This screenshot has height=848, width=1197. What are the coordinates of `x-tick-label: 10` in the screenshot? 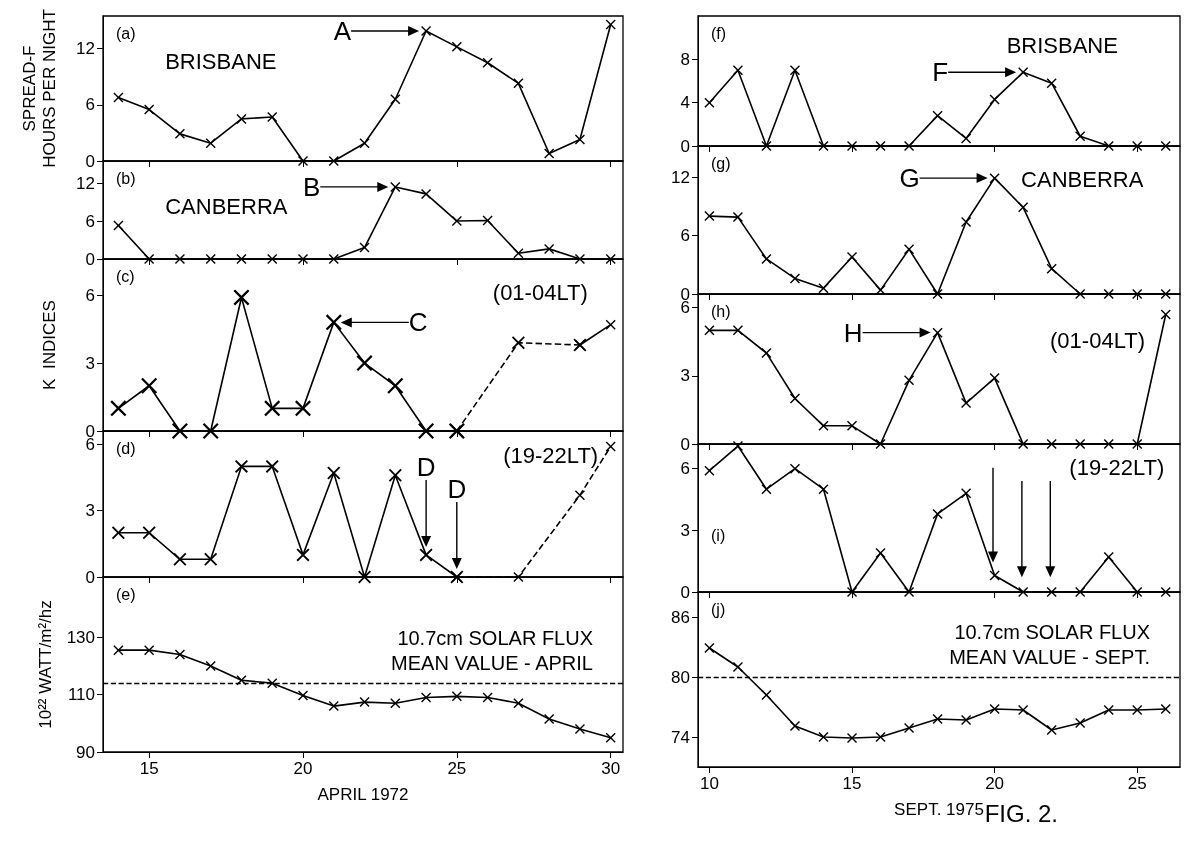 It's located at (709, 783).